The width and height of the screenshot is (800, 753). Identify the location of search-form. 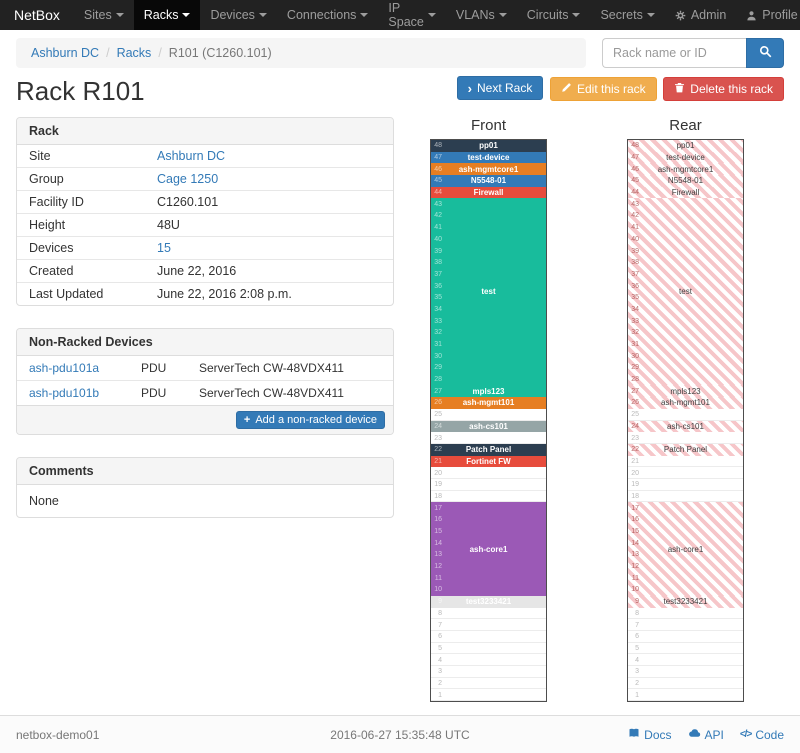
(693, 53).